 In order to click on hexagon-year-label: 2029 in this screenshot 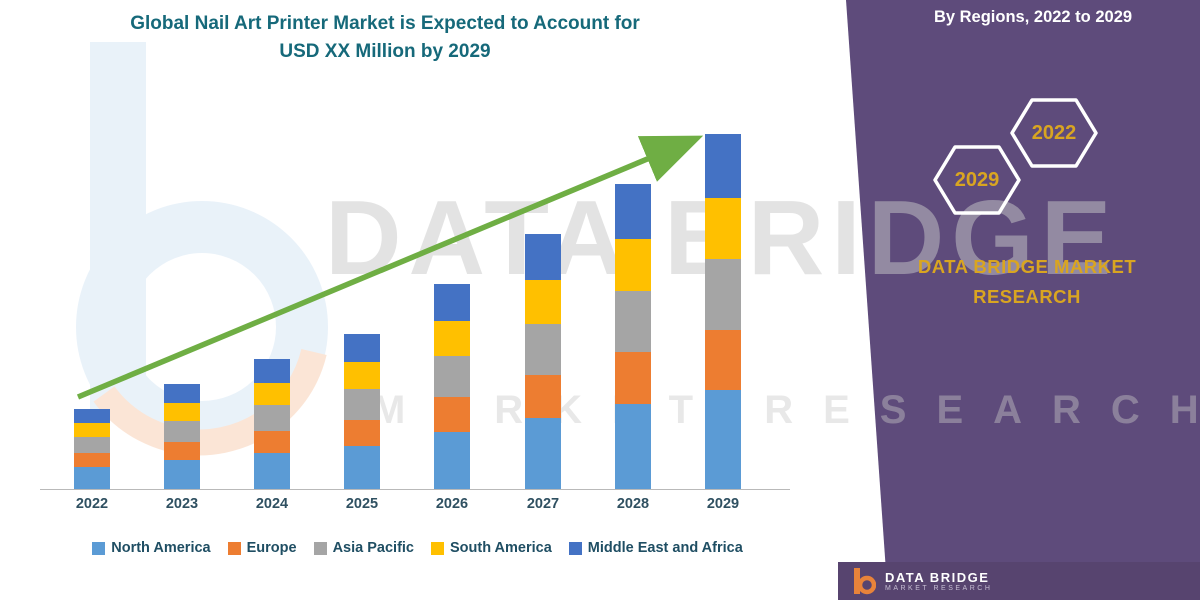, I will do `click(977, 179)`.